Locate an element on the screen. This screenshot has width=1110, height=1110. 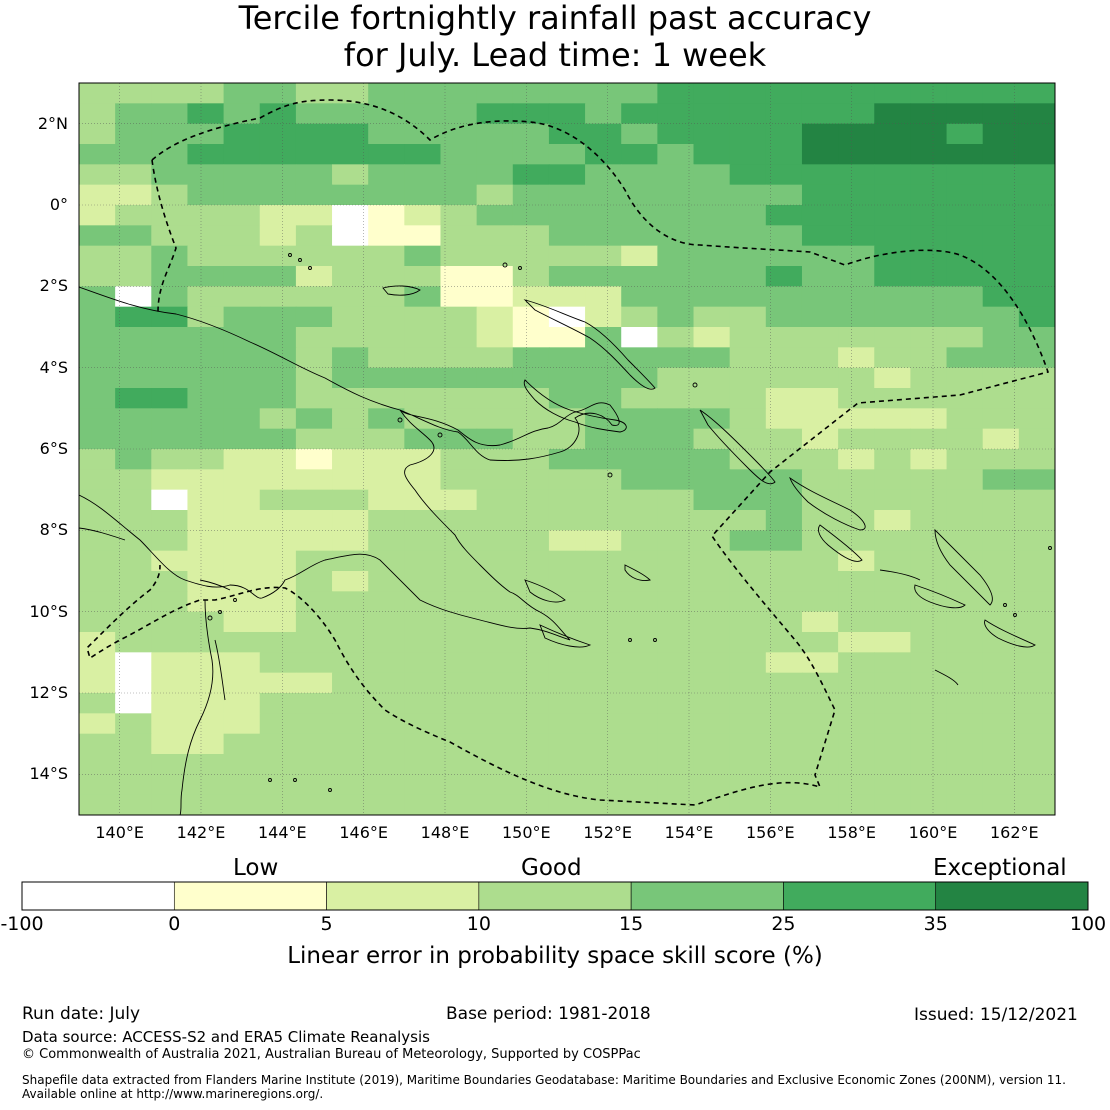
colorbar-category-low: Low is located at coordinates (256, 868).